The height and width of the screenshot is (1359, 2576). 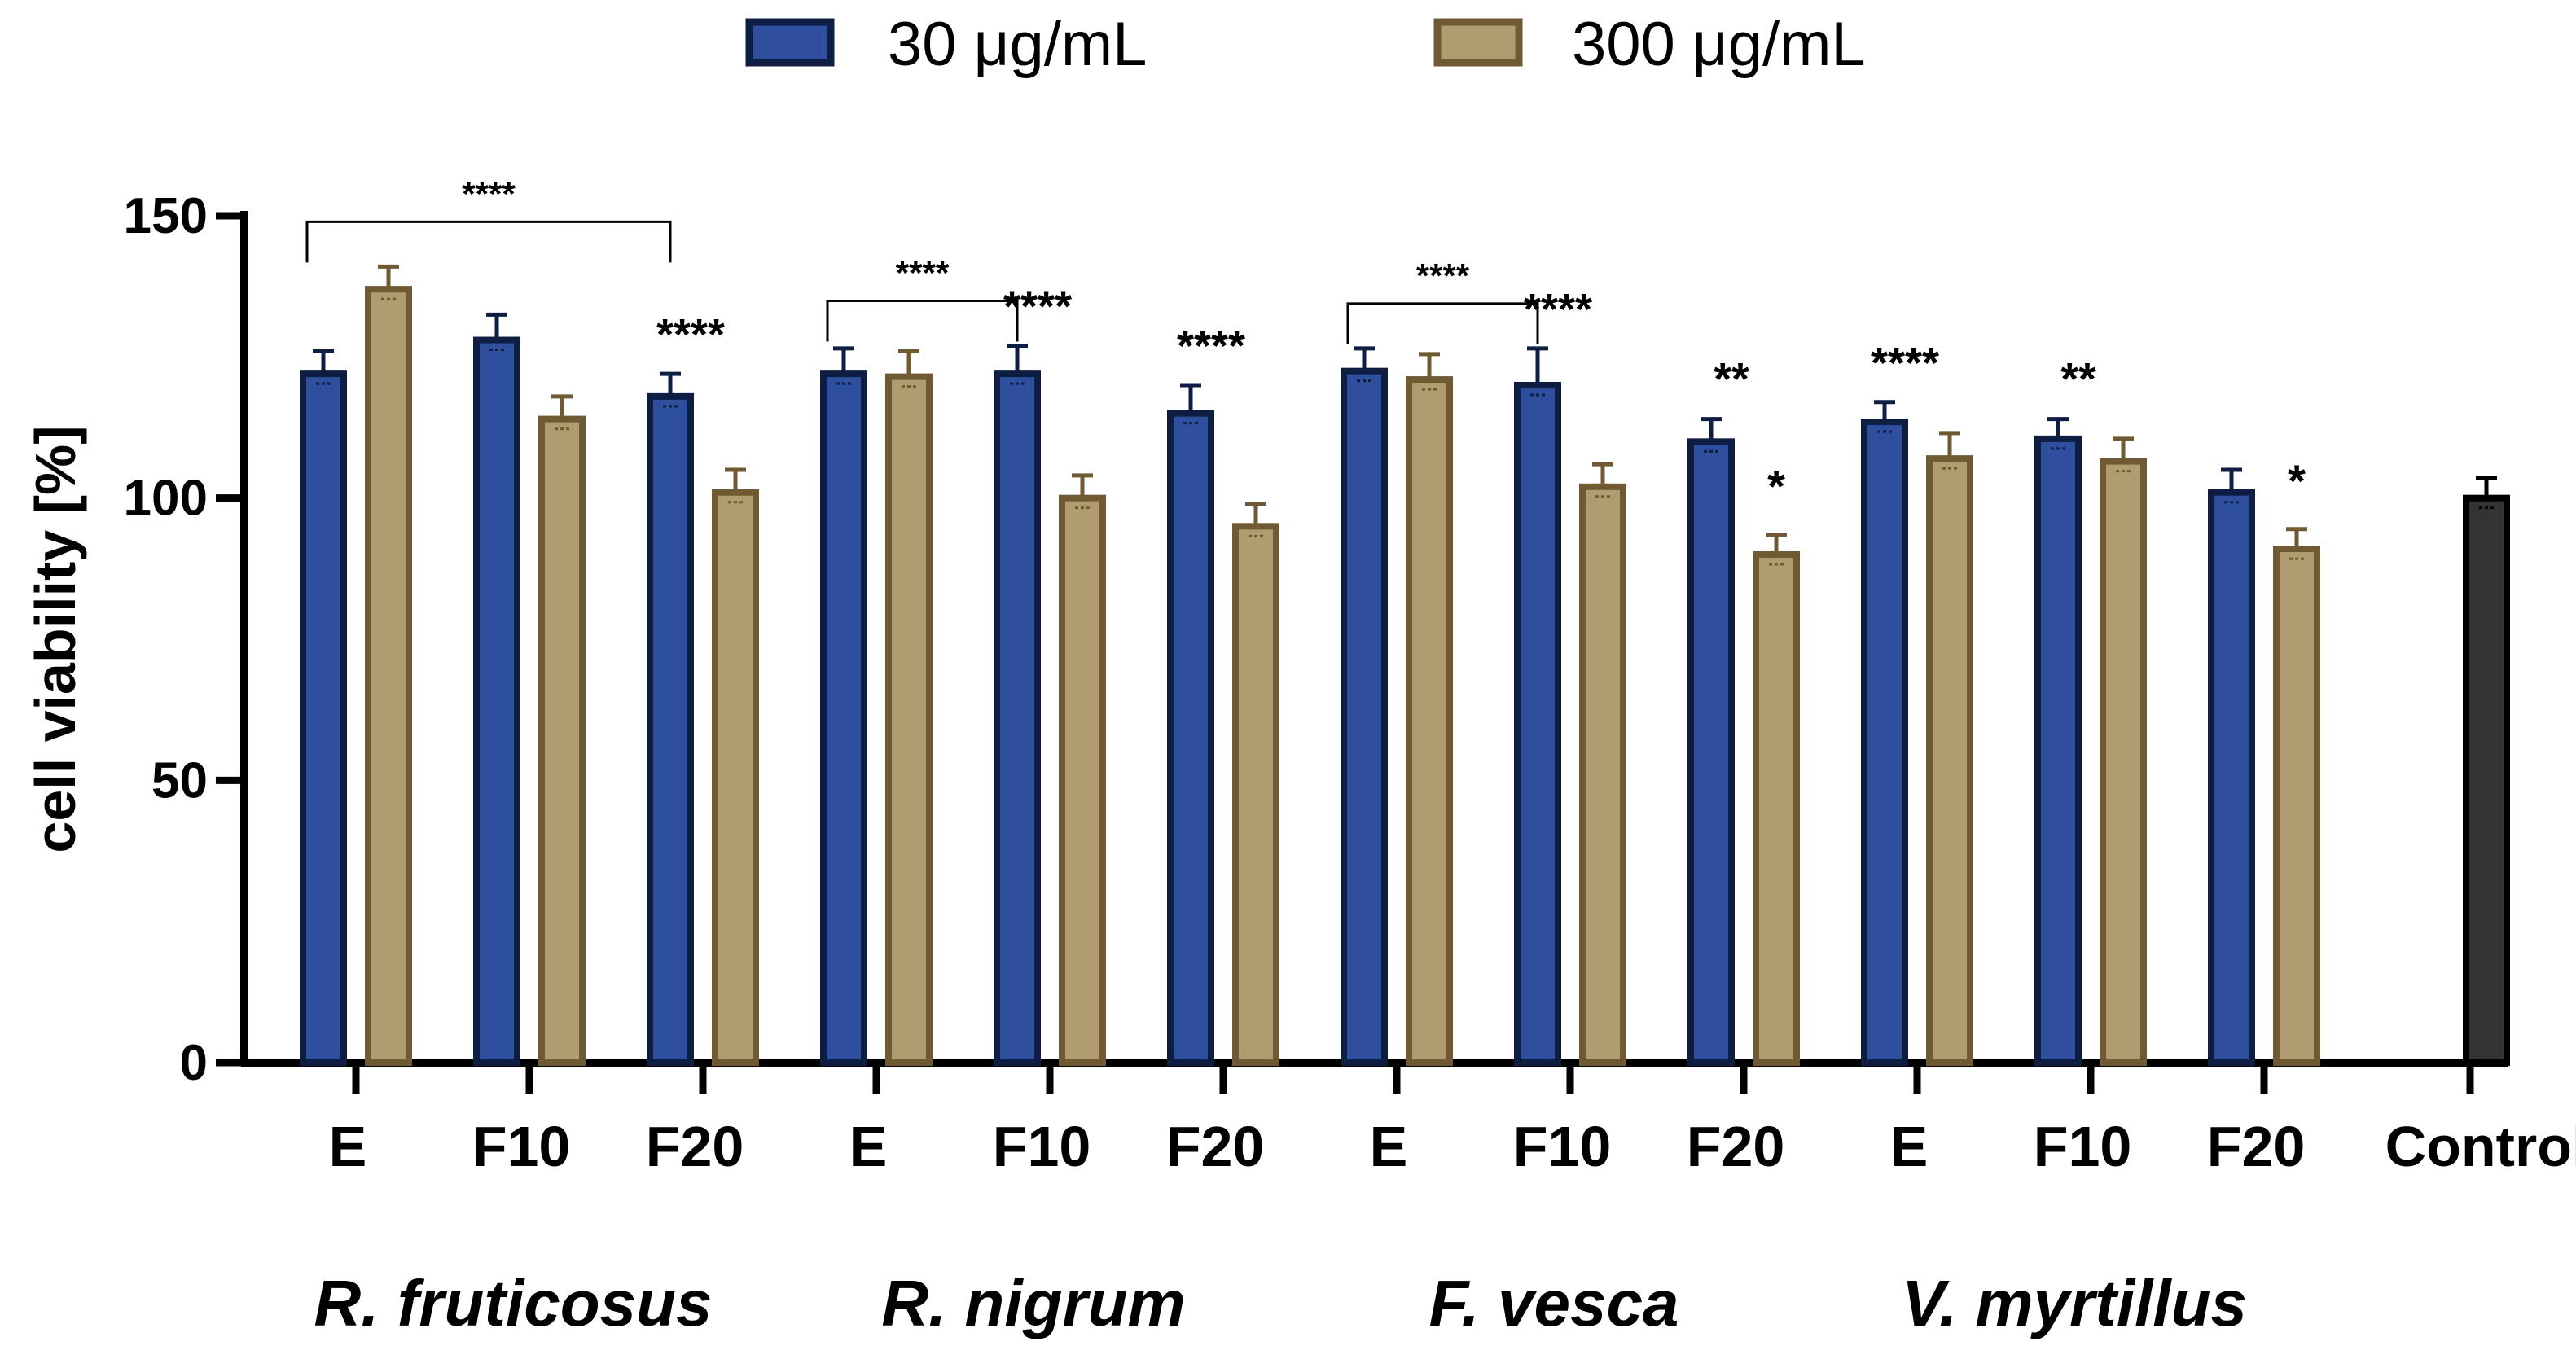 What do you see at coordinates (194, 1063) in the screenshot?
I see `y-tick-label: 0` at bounding box center [194, 1063].